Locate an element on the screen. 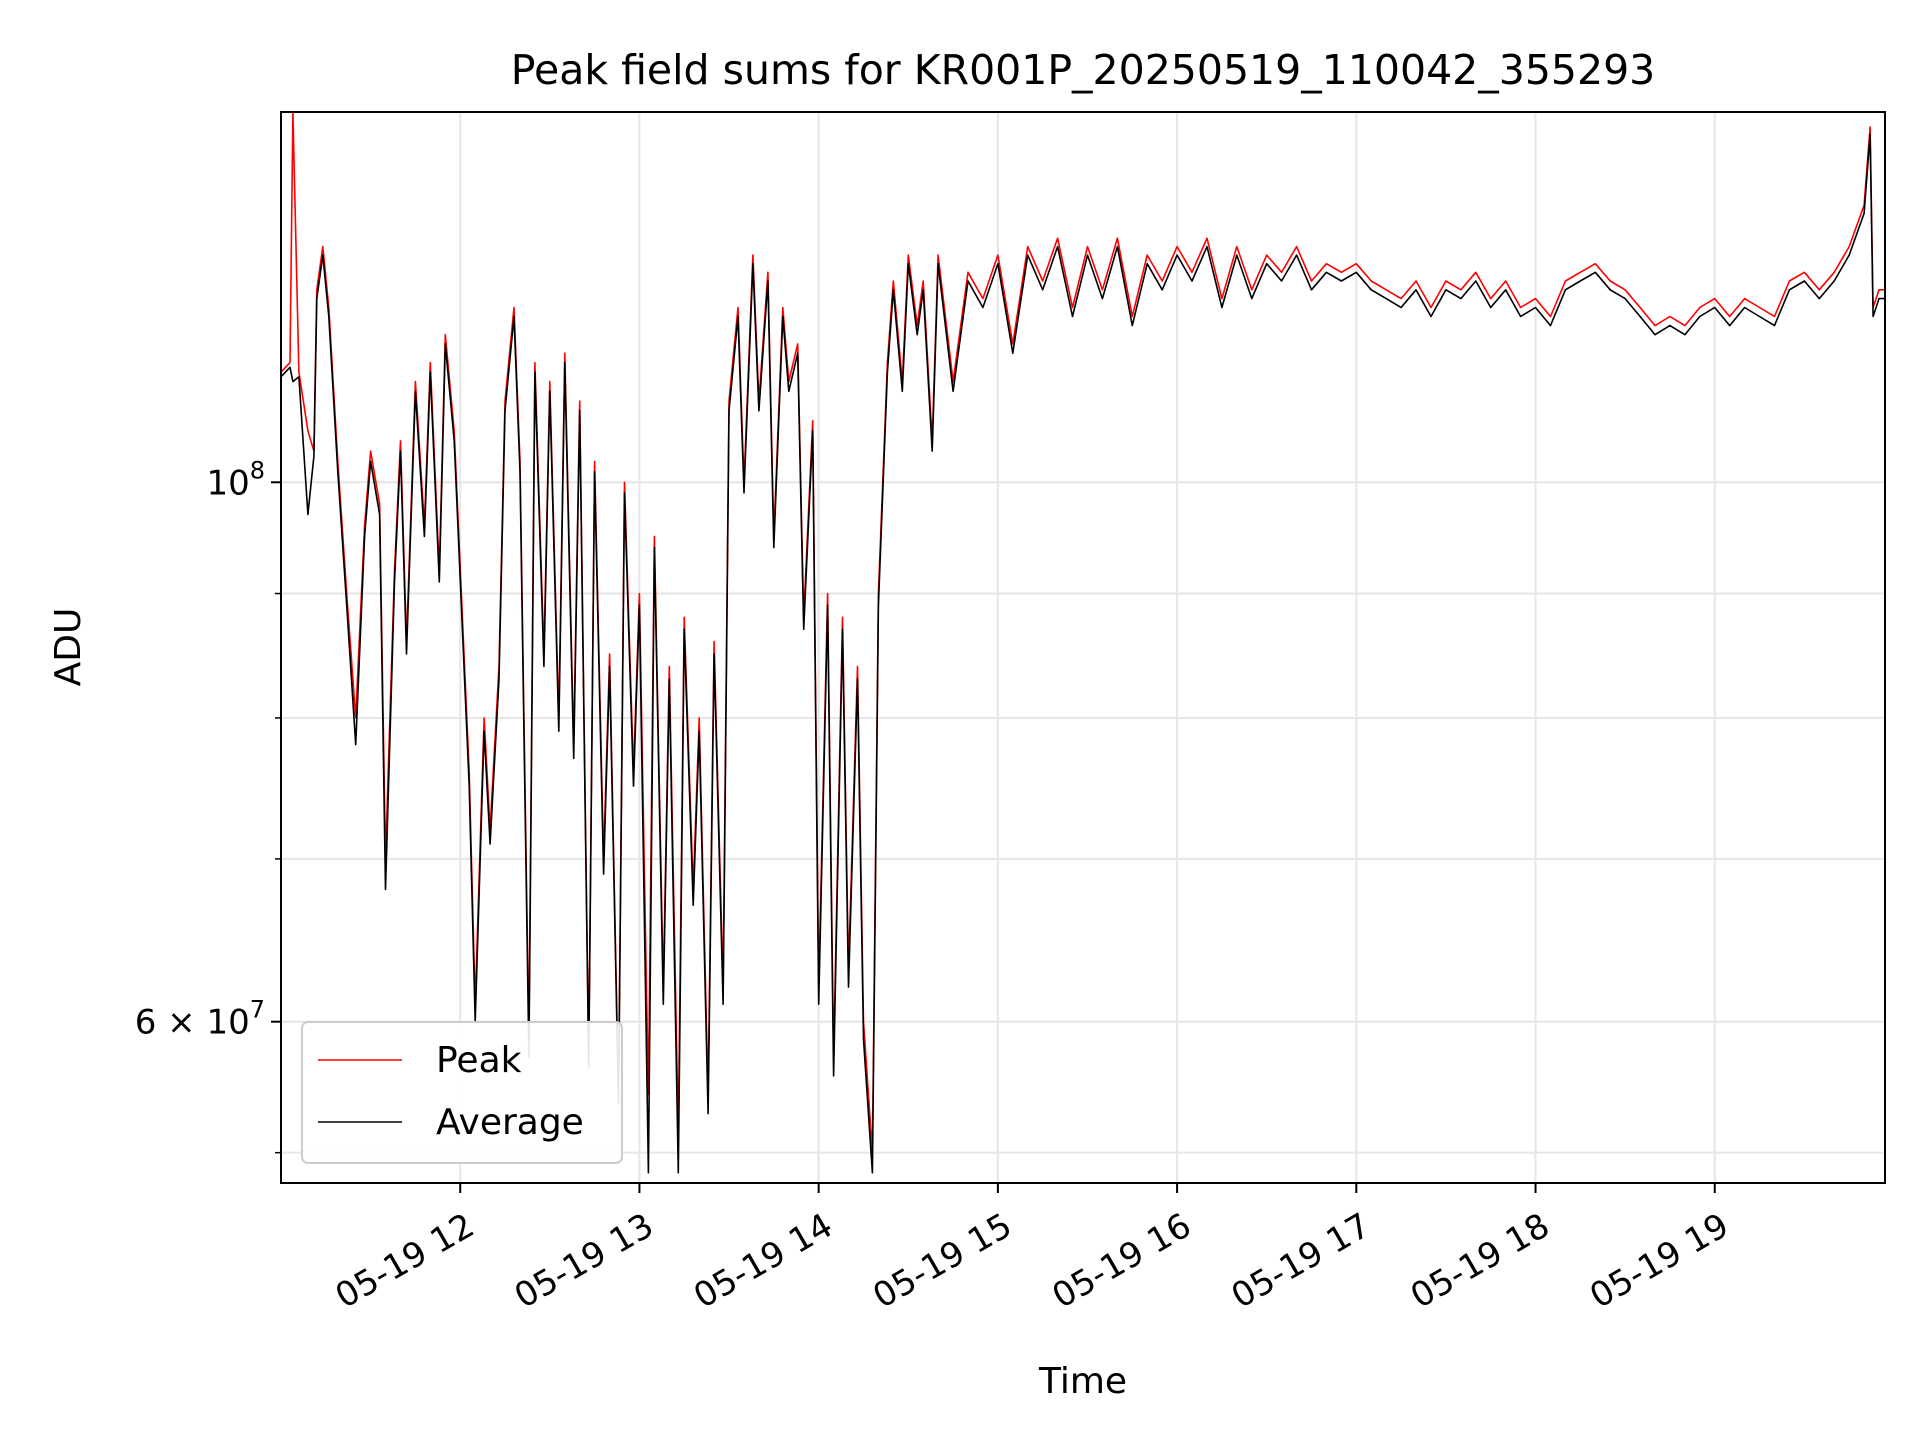 Image resolution: width=1920 pixels, height=1440 pixels. legend-label-peak: Peak is located at coordinates (479, 1060).